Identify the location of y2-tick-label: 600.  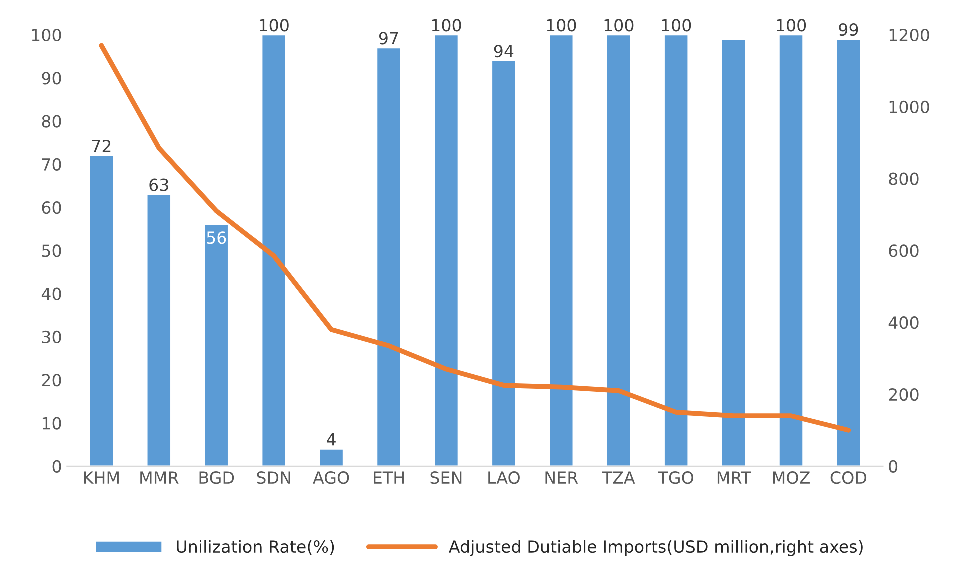
(904, 251).